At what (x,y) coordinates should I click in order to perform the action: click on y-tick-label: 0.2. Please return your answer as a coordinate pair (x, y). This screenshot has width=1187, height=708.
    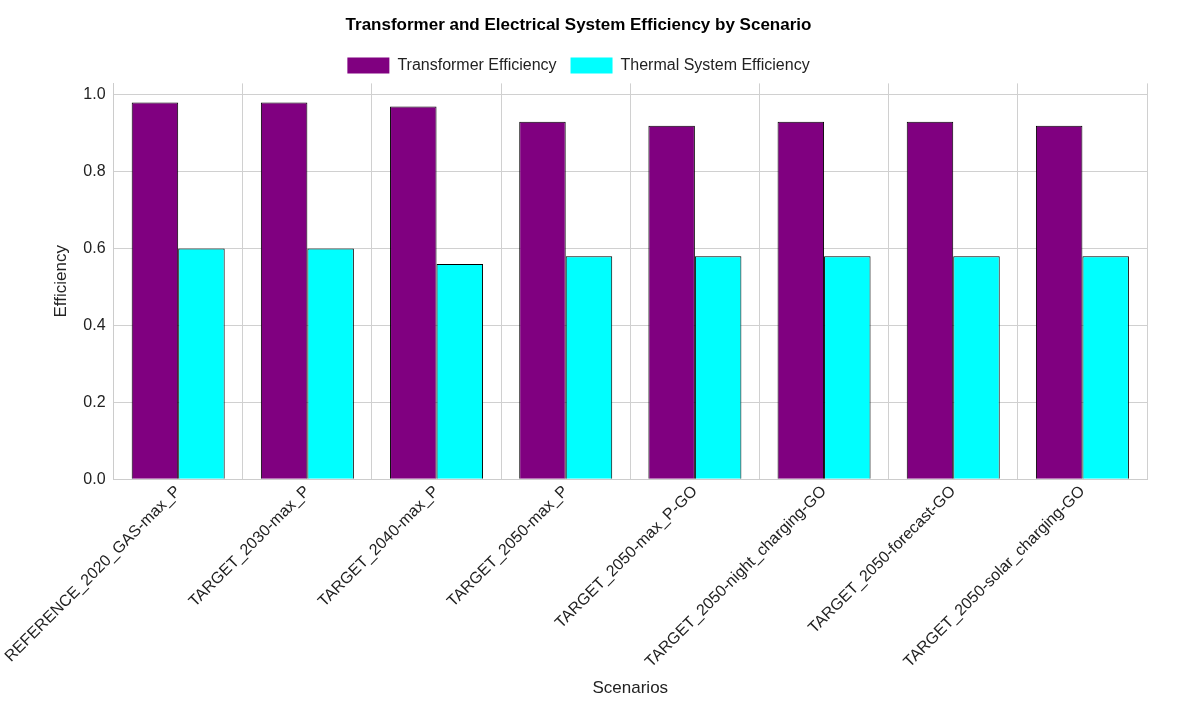
    Looking at the image, I should click on (94, 401).